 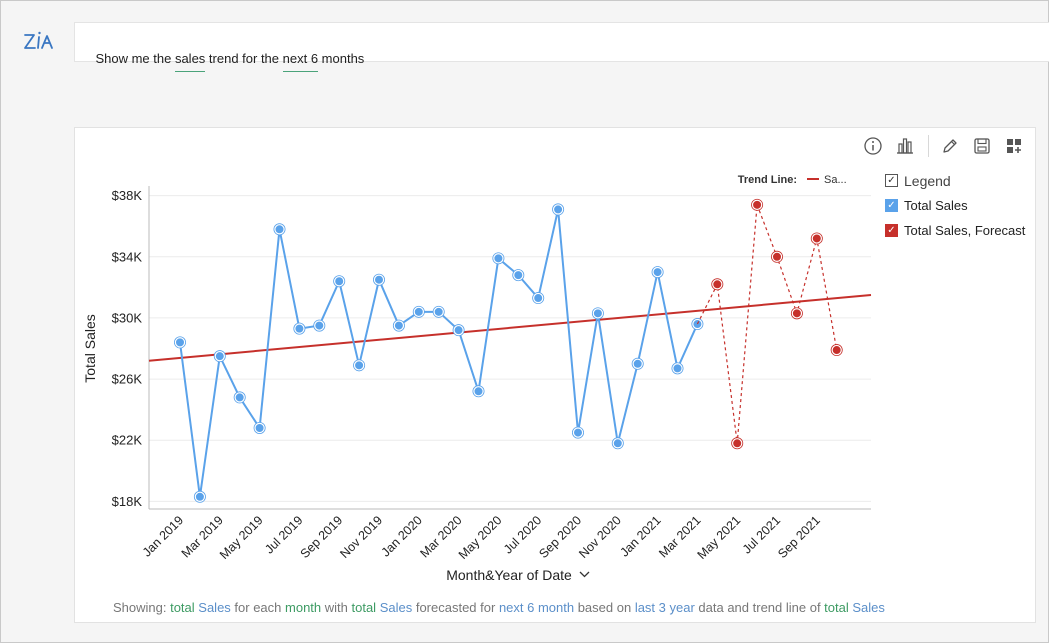 What do you see at coordinates (640, 536) in the screenshot?
I see `x-tick-label: Jan 2021` at bounding box center [640, 536].